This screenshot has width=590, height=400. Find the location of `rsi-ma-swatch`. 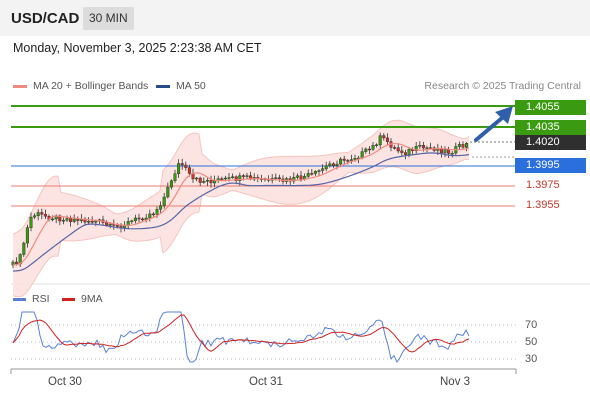

rsi-ma-swatch is located at coordinates (68, 299).